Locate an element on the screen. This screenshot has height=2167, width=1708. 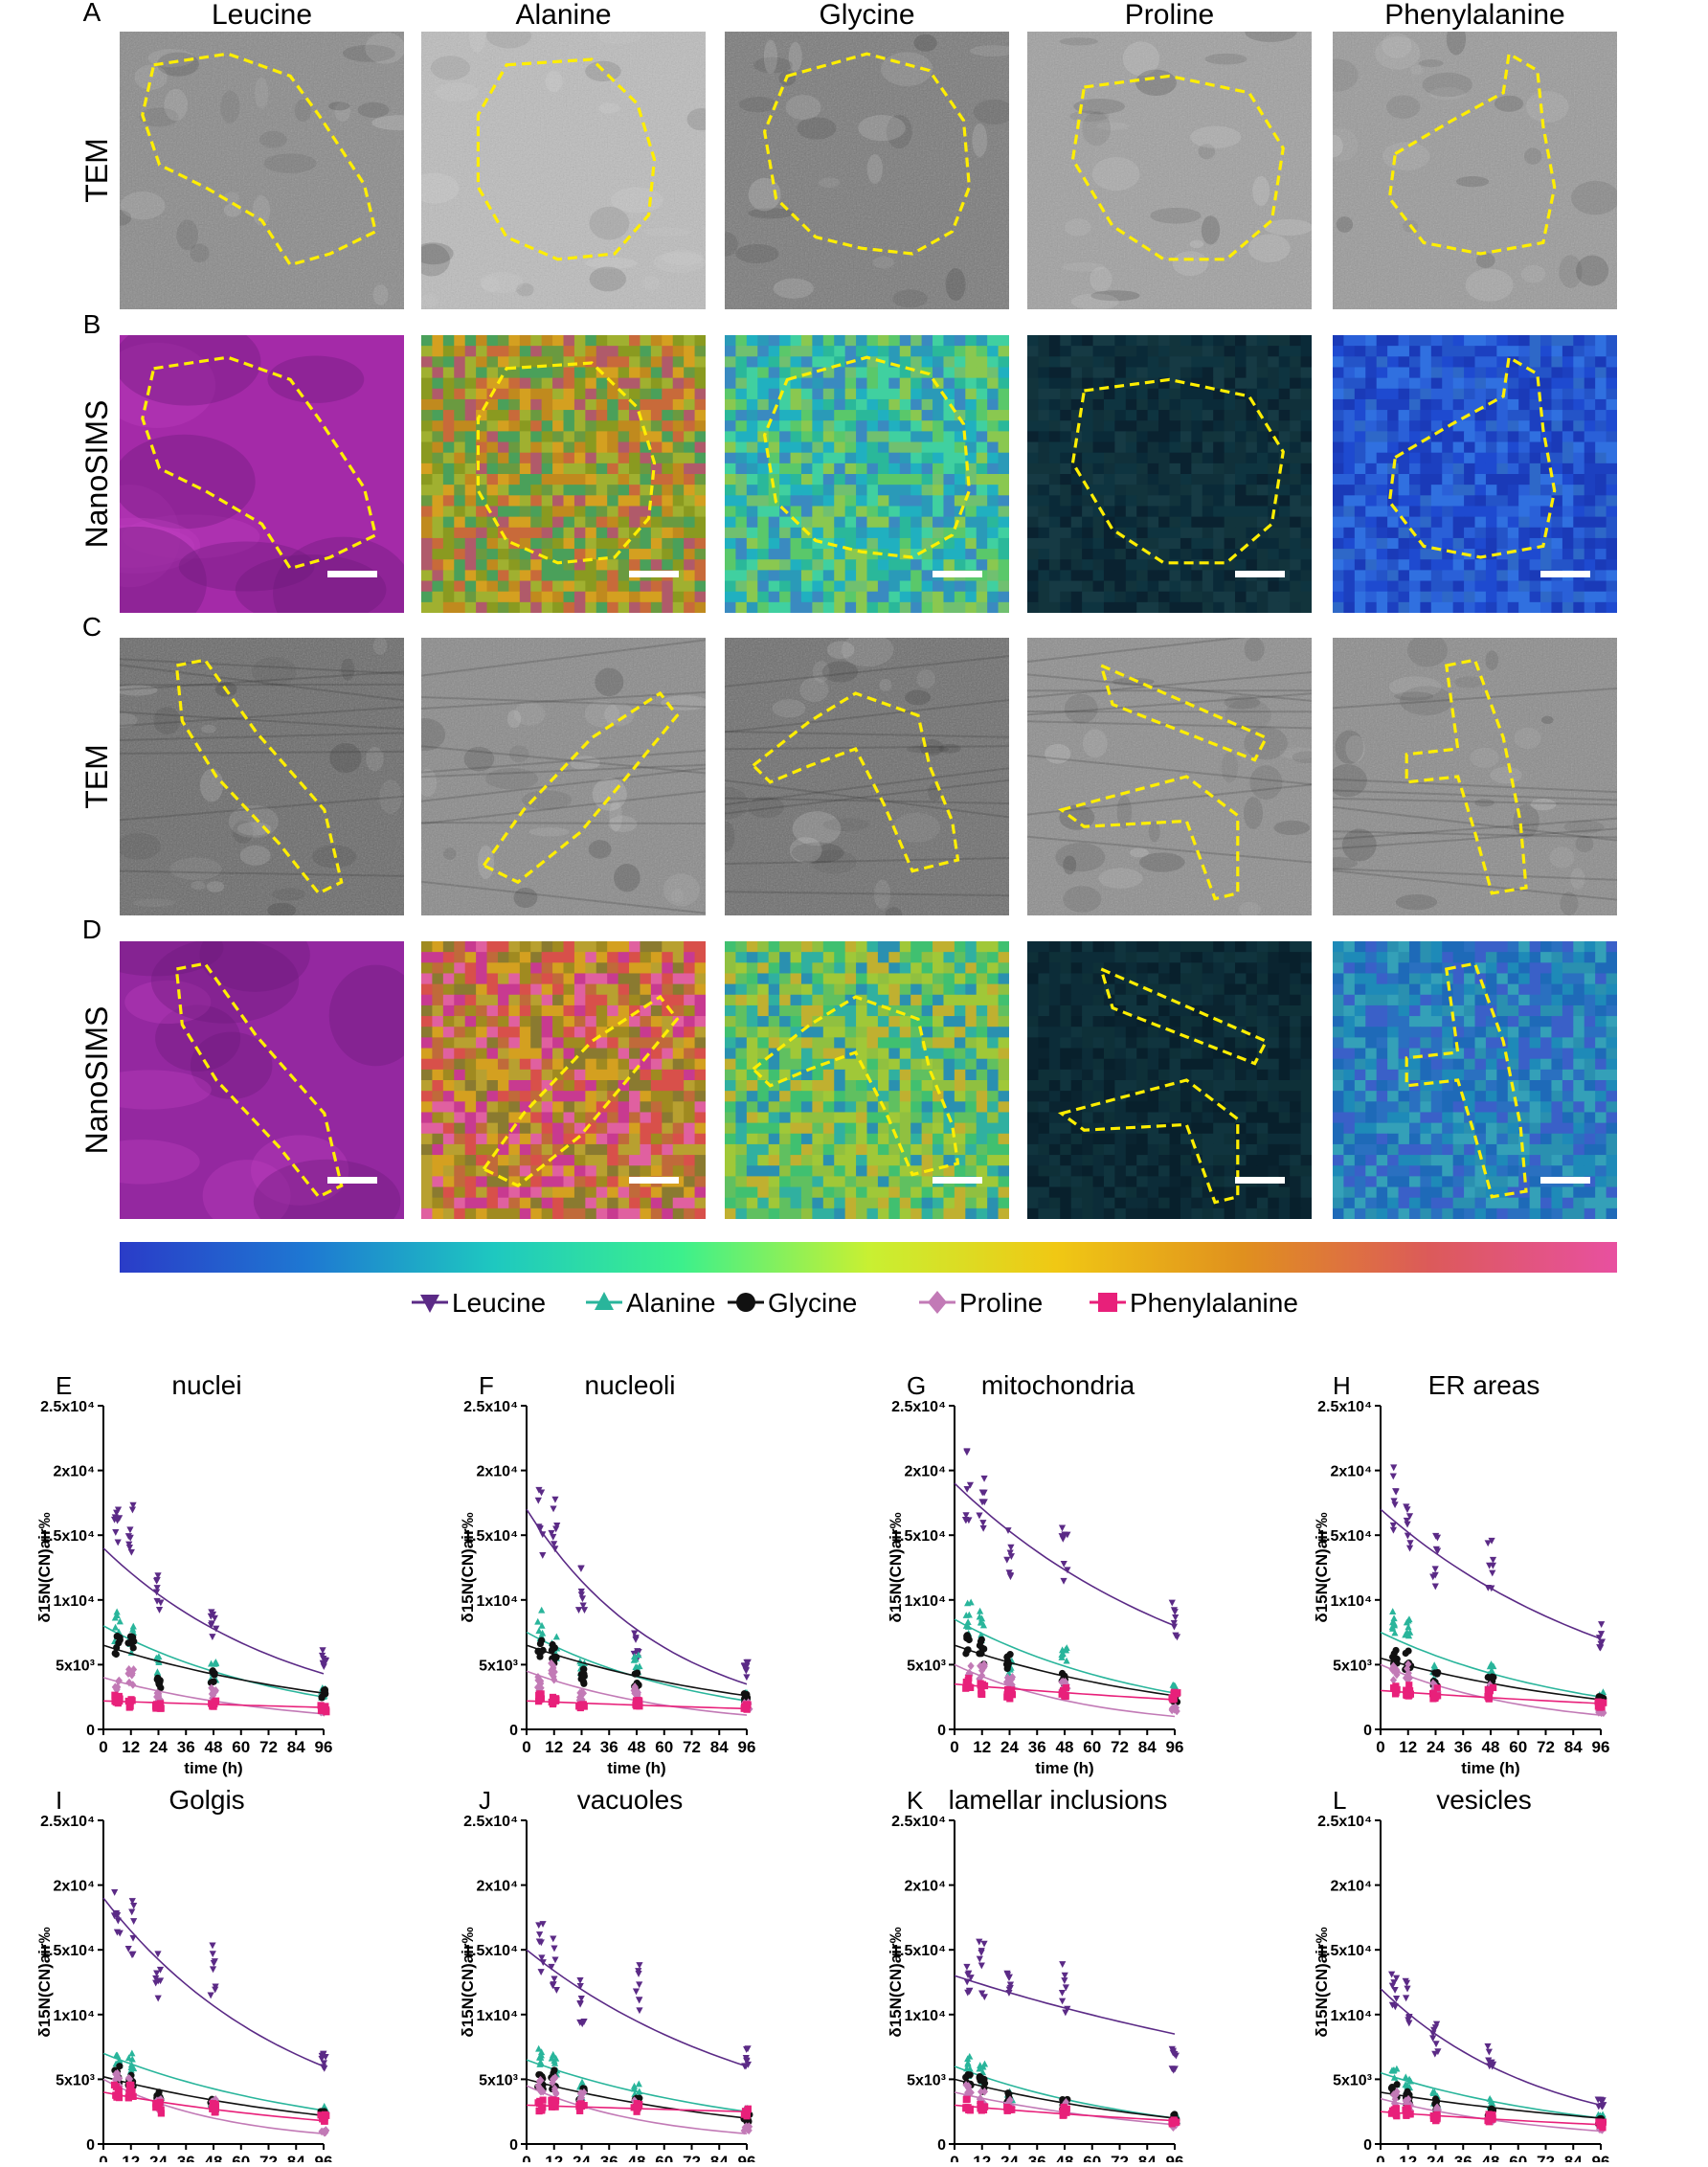
image-nano1-leucine is located at coordinates (240, 484).